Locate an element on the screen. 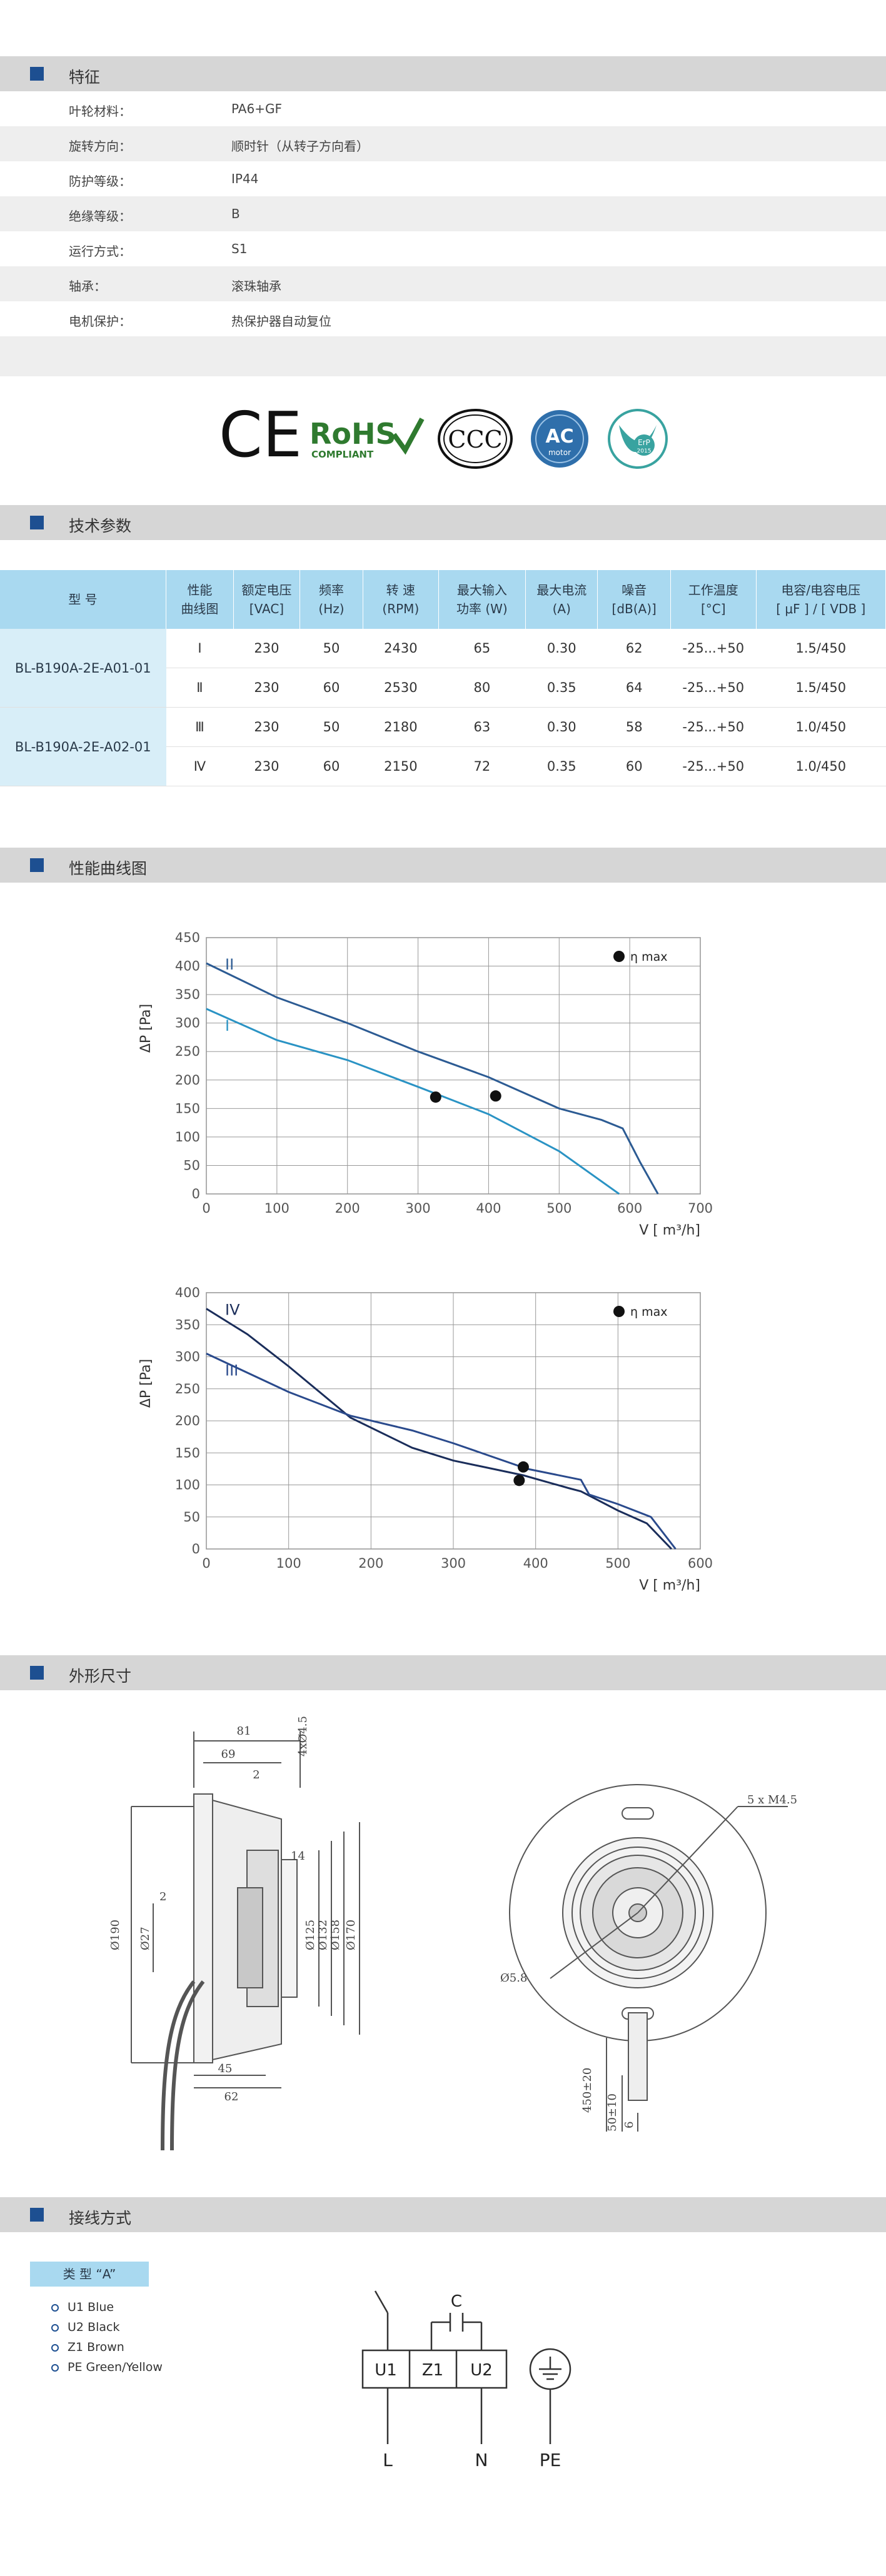 The image size is (886, 2576). feature-row: 绝缘等级： B is located at coordinates (443, 213).